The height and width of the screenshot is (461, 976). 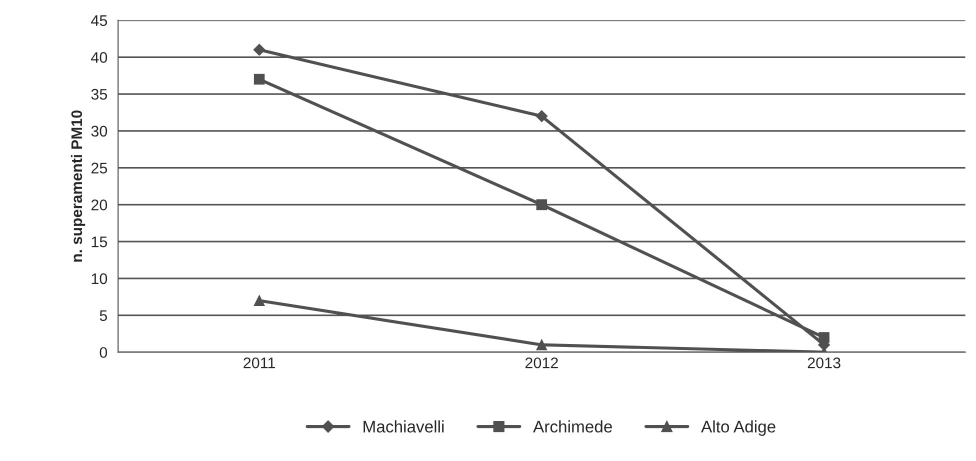 What do you see at coordinates (104, 352) in the screenshot?
I see `y-tick-label: 0` at bounding box center [104, 352].